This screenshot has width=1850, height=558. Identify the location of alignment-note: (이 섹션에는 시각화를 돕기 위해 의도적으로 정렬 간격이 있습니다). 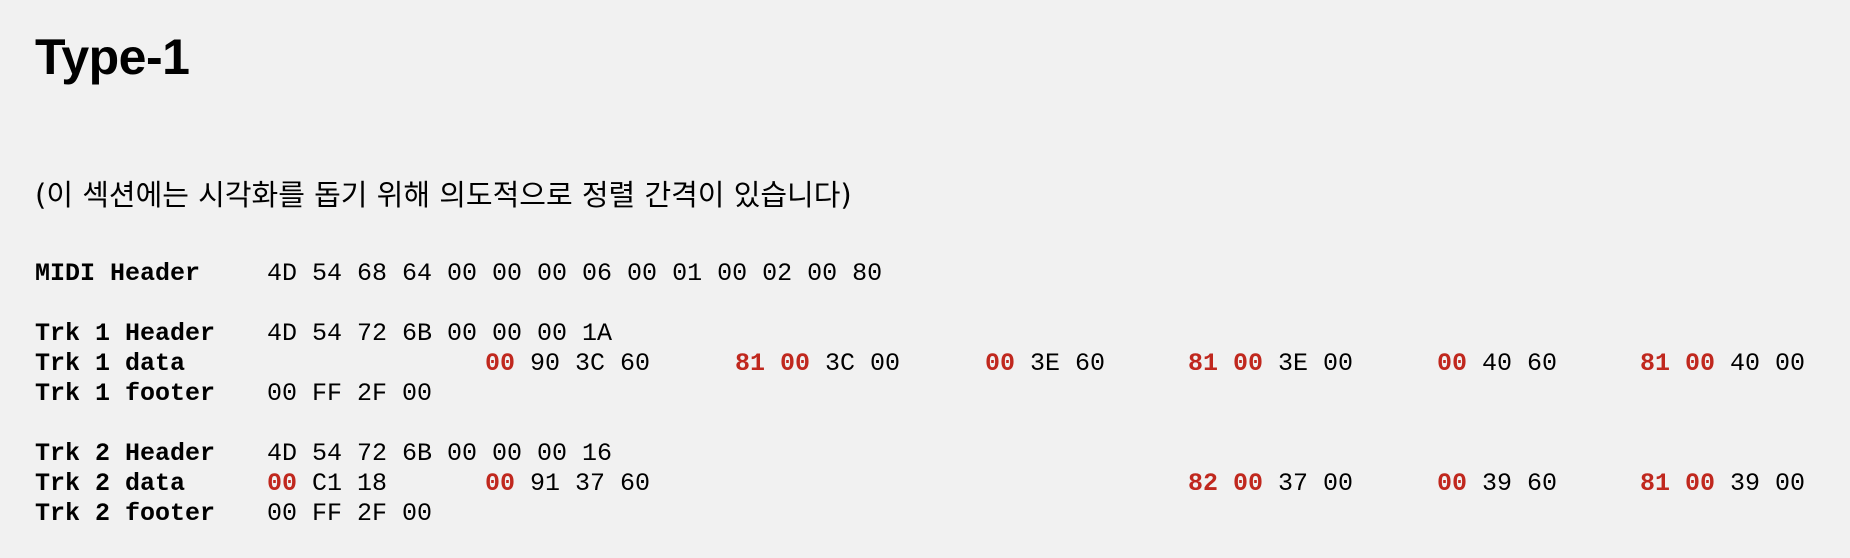
(443, 195).